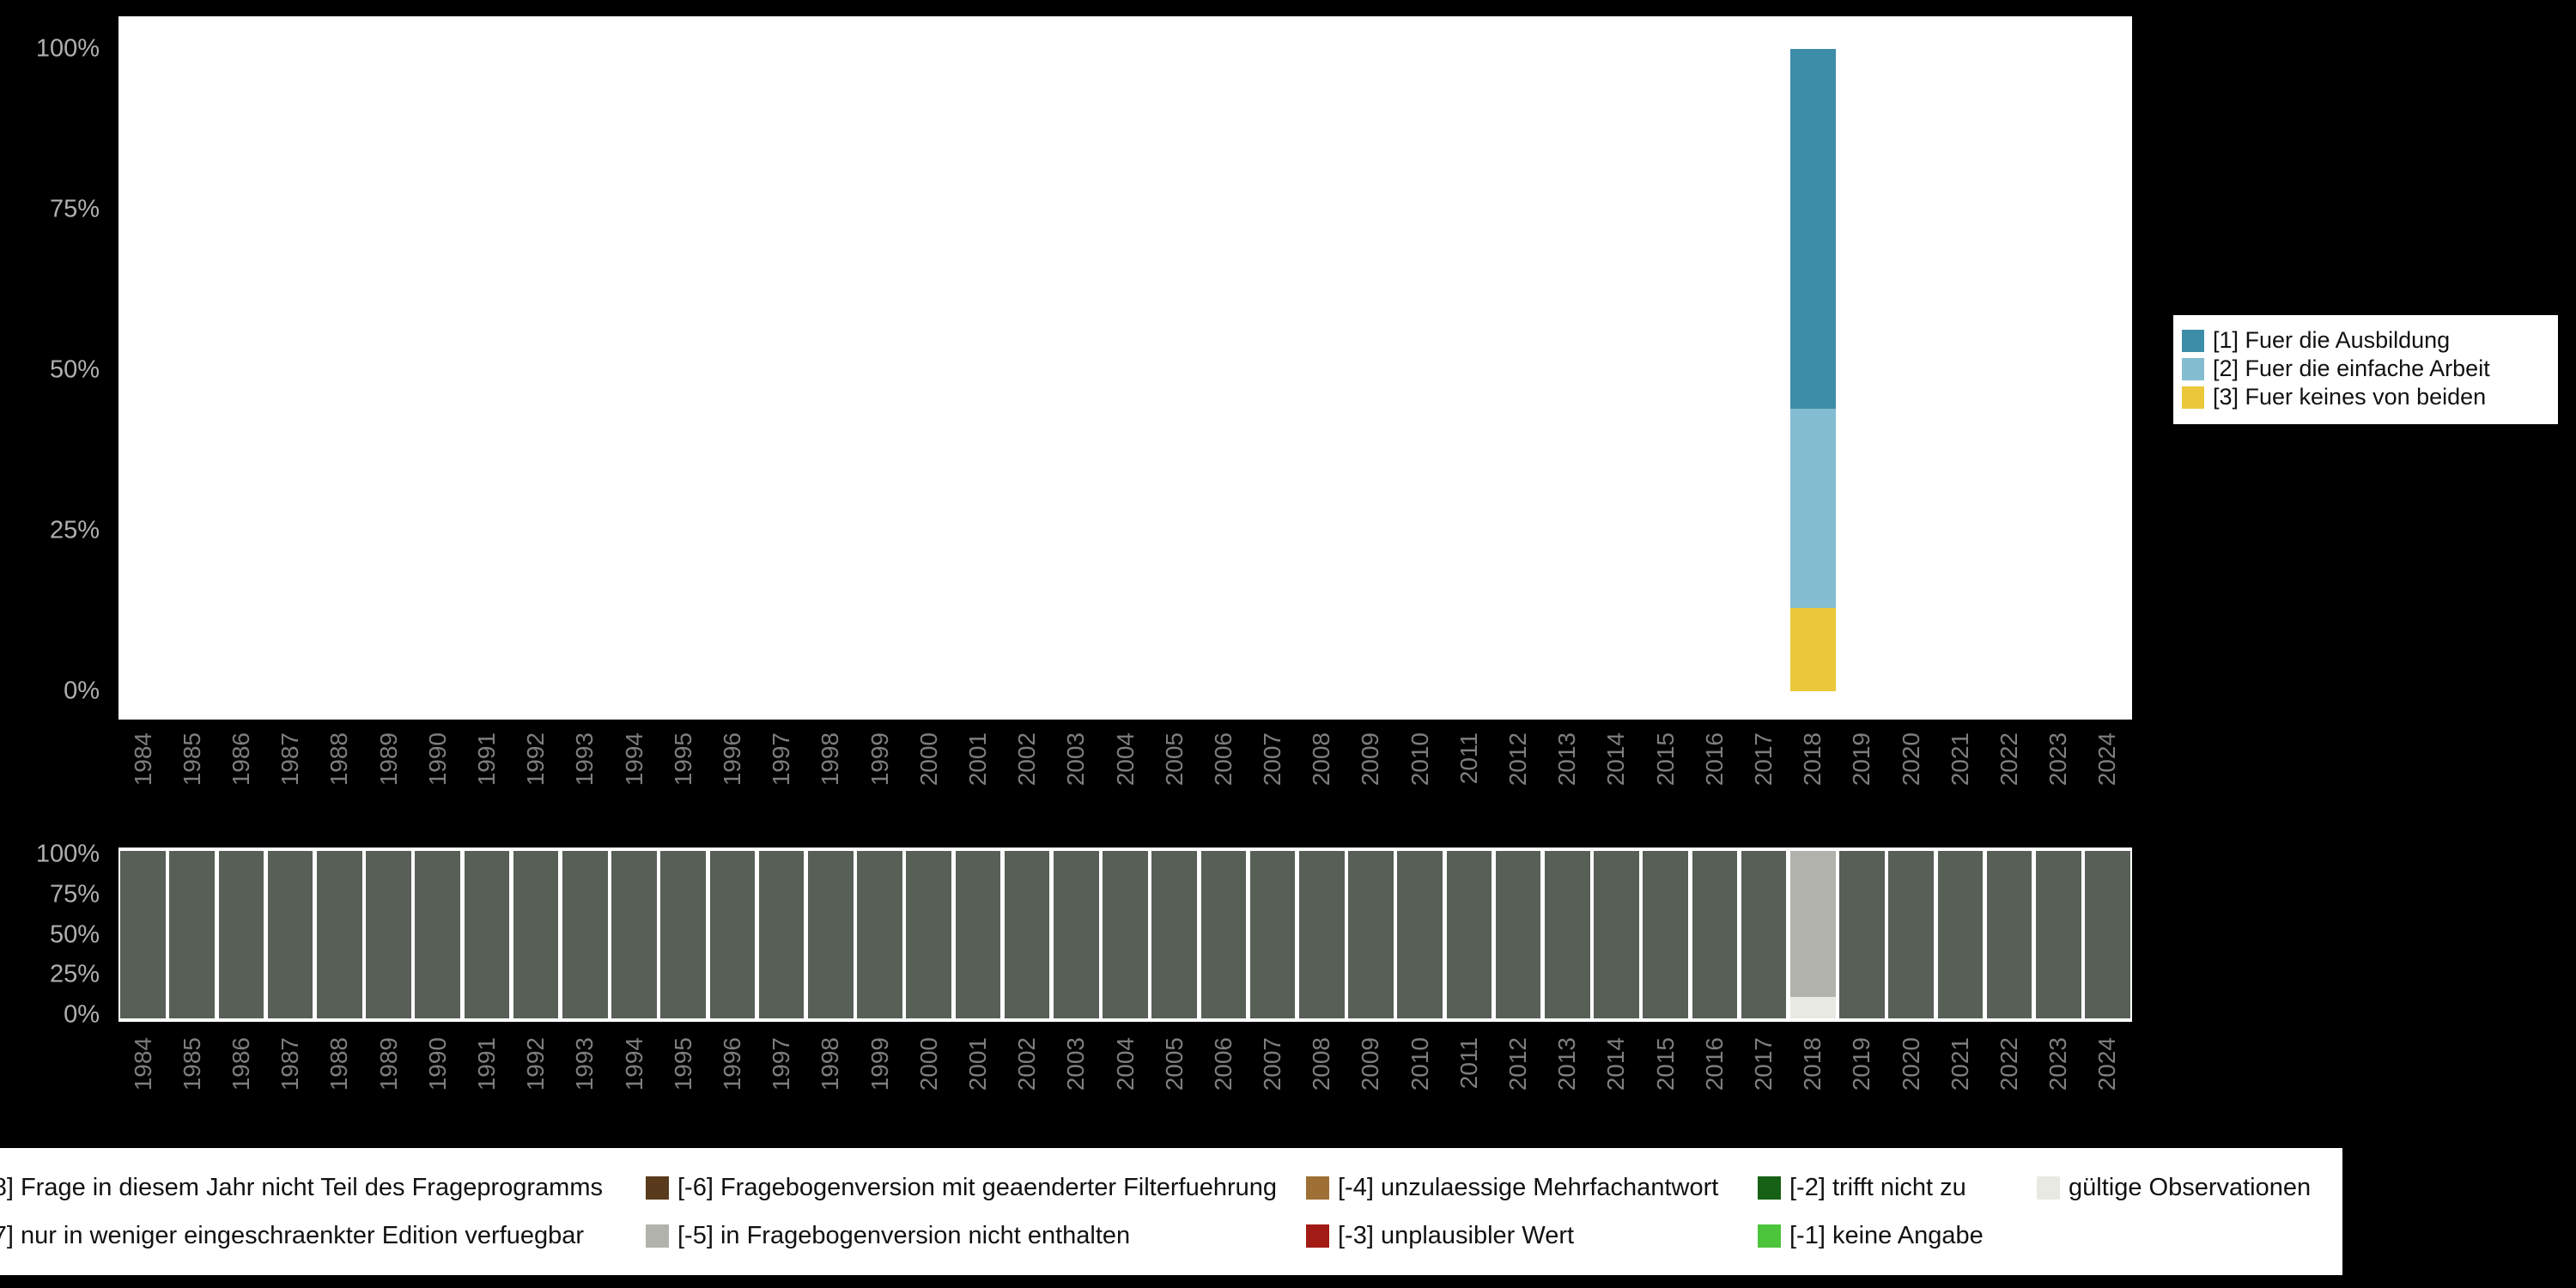 The image size is (2576, 1288). I want to click on bottom-chart-panel, so click(1125, 935).